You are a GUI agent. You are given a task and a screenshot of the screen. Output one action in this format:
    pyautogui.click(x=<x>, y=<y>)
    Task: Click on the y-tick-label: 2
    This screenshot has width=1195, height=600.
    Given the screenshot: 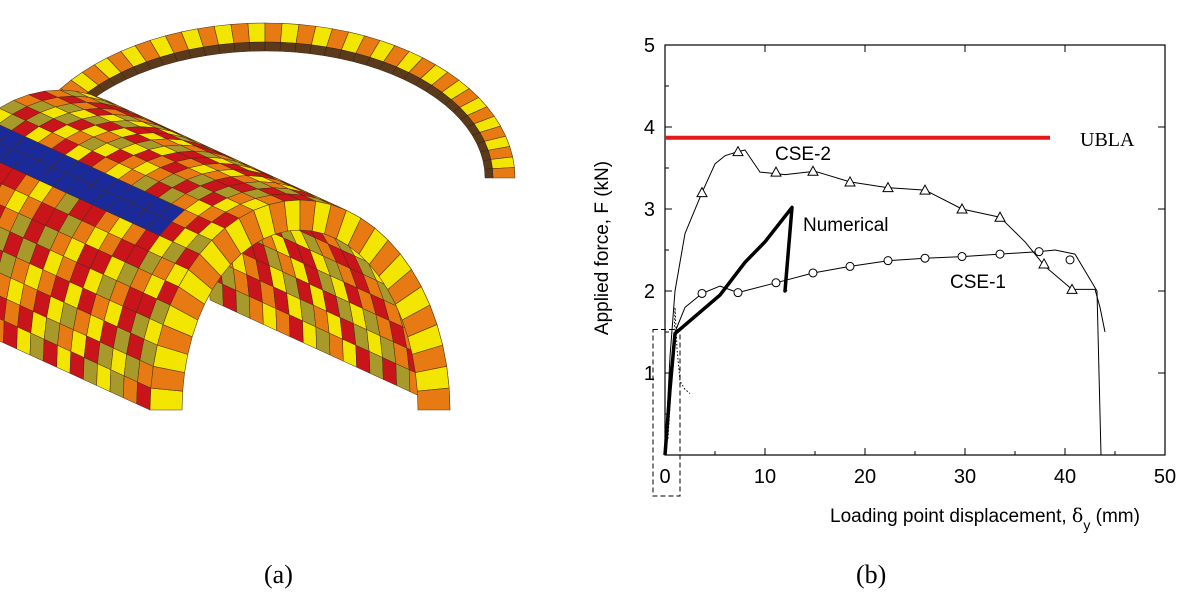 What is the action you would take?
    pyautogui.click(x=649, y=292)
    